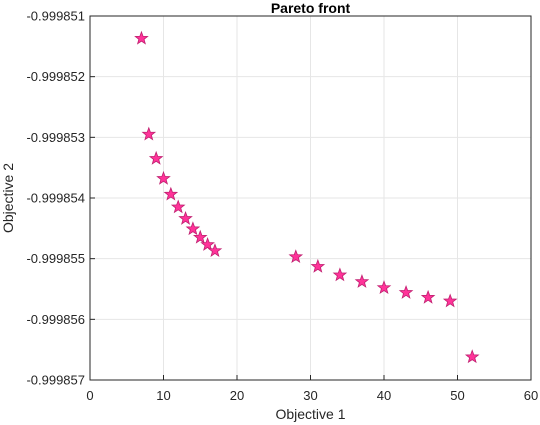 Image resolution: width=540 pixels, height=425 pixels. What do you see at coordinates (384, 395) in the screenshot?
I see `x-tick-label: 40` at bounding box center [384, 395].